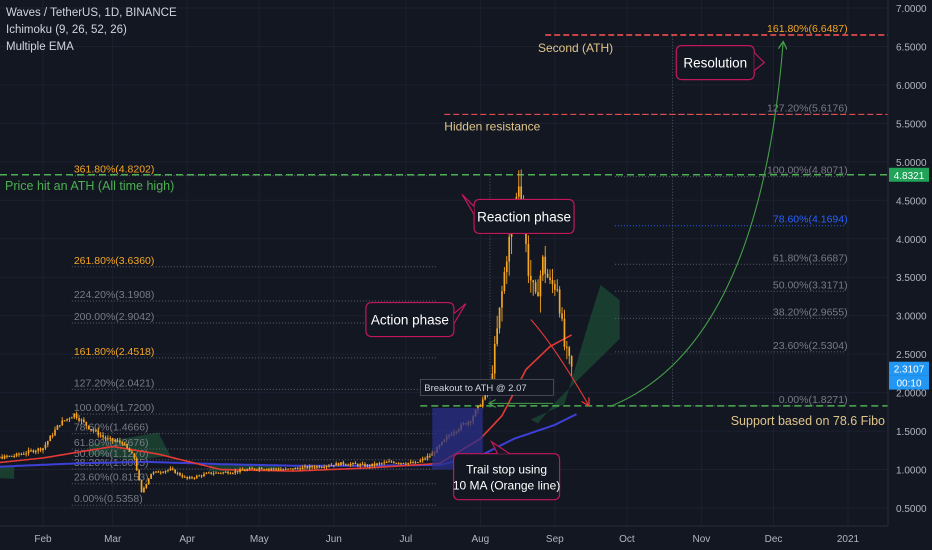 The image size is (932, 550). Describe the element at coordinates (506, 486) in the screenshot. I see `trail-stop-text: 10 MA (Orange line)` at that location.